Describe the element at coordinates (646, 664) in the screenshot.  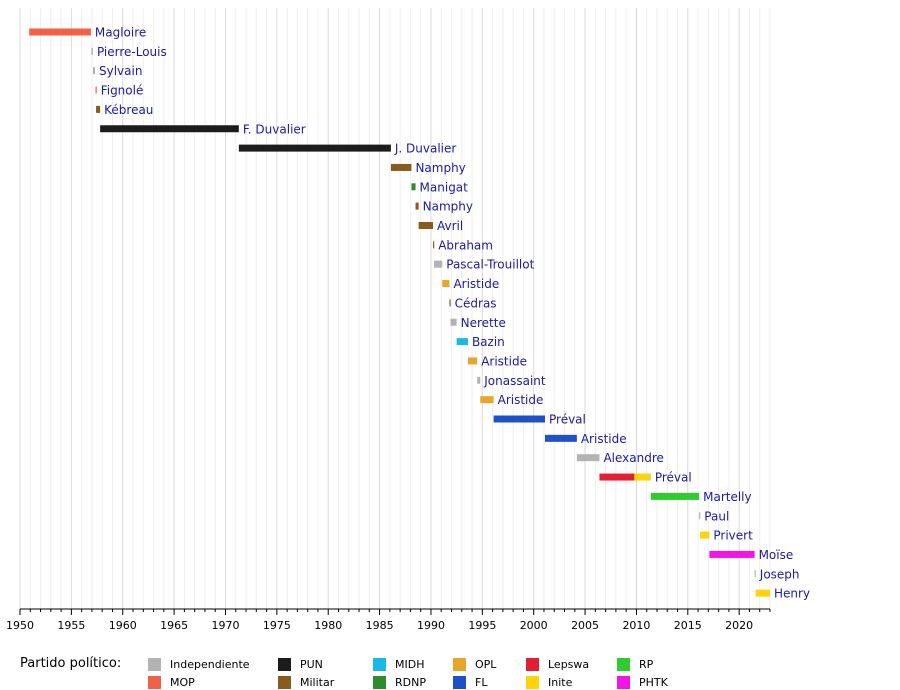
I see `legend-label: RP` at that location.